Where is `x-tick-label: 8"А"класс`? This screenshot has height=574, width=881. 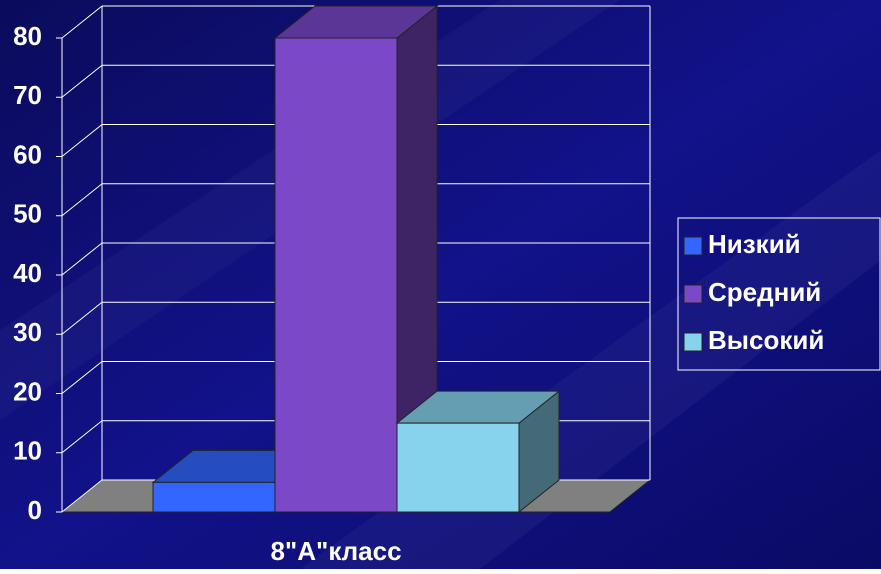 x-tick-label: 8"А"класс is located at coordinates (335, 551).